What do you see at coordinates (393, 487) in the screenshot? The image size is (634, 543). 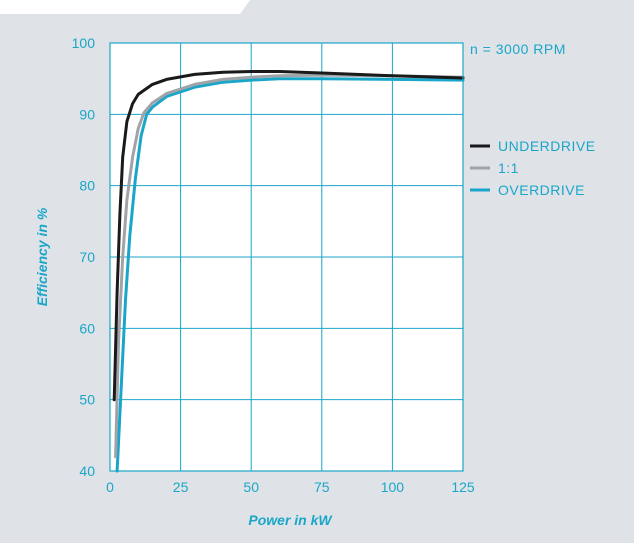 I see `x-tick-label: 100` at bounding box center [393, 487].